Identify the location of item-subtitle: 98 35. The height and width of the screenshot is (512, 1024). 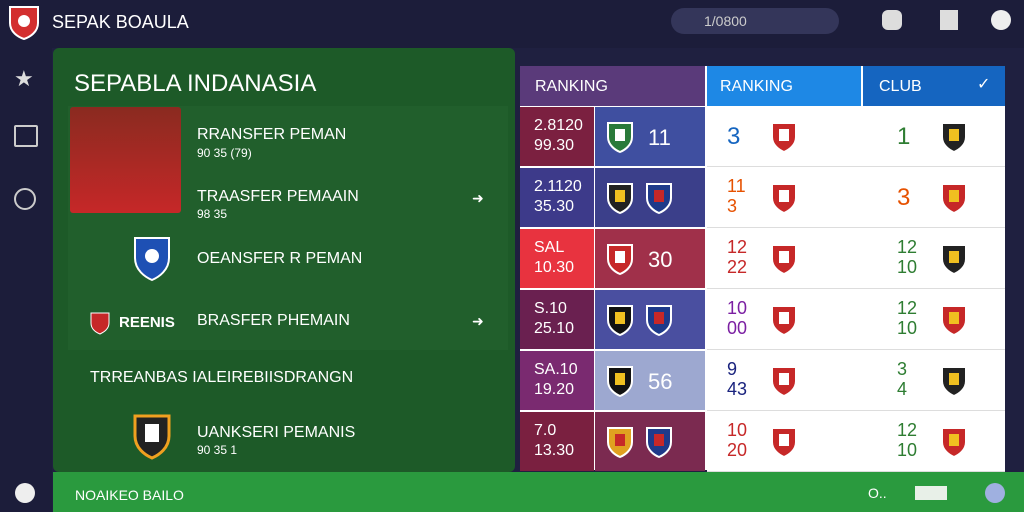
(212, 214).